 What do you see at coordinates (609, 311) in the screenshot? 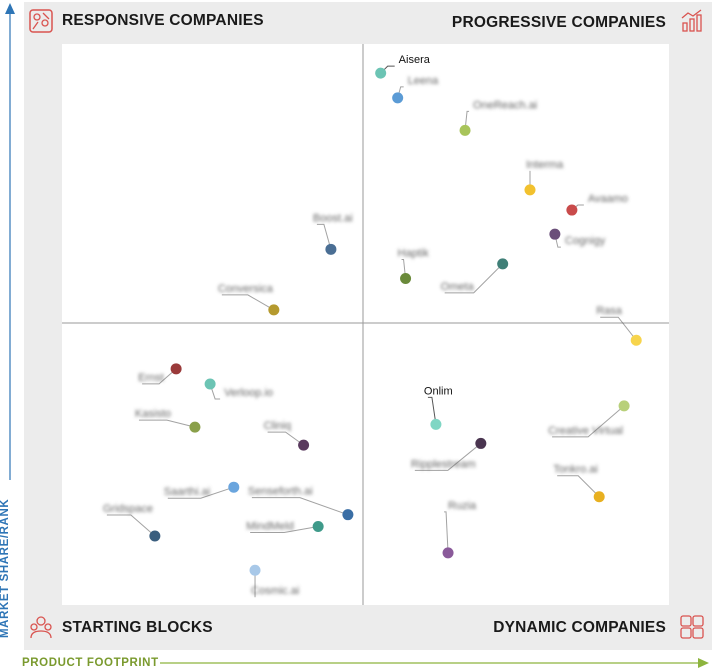
I see `company-label: Rasa` at bounding box center [609, 311].